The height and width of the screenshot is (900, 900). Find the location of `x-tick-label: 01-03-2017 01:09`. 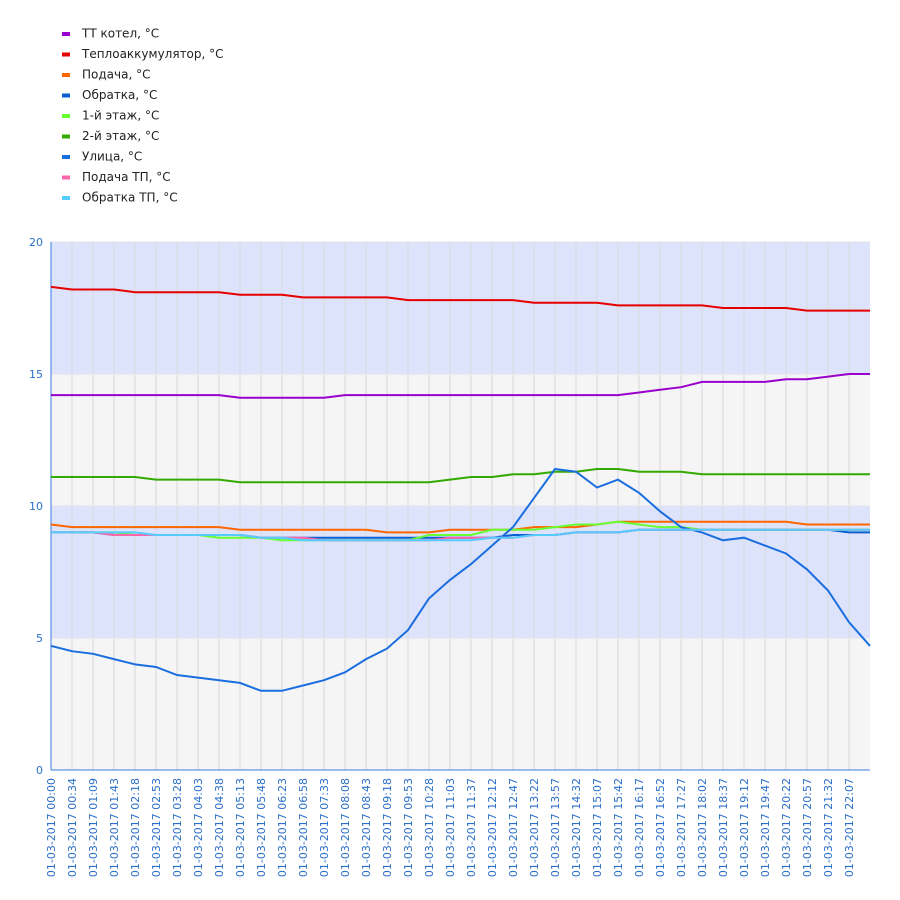

x-tick-label: 01-03-2017 01:09 is located at coordinates (93, 827).